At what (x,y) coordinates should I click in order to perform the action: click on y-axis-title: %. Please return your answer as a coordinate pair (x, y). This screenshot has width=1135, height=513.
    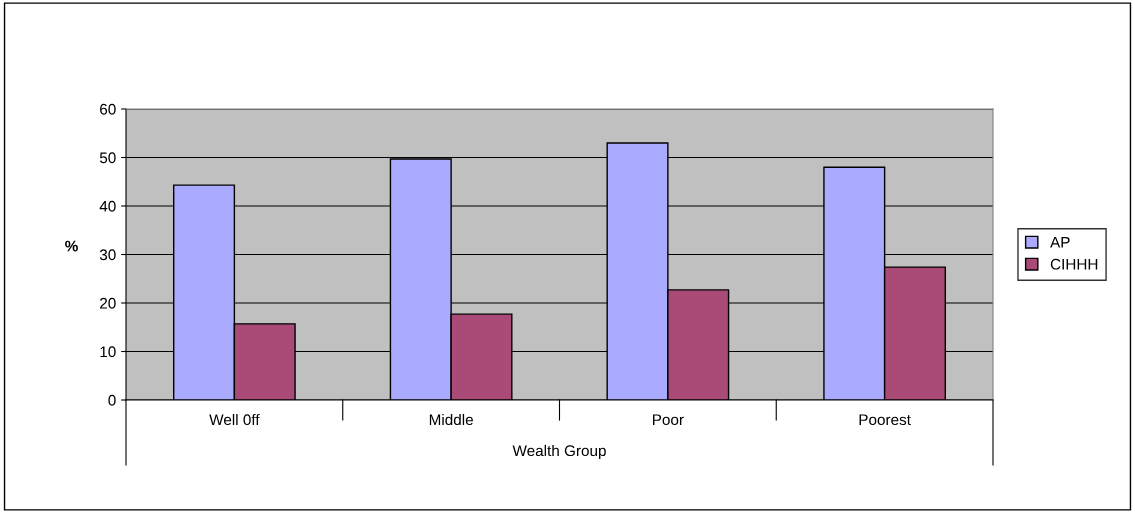
    Looking at the image, I should click on (71, 246).